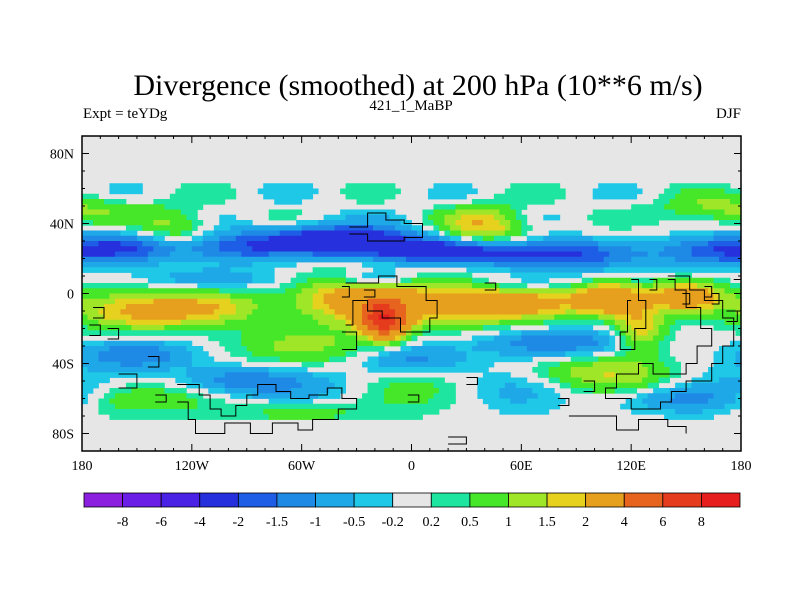 The width and height of the screenshot is (800, 600). Describe the element at coordinates (393, 522) in the screenshot. I see `colorbar-level-label: -0.2` at that location.